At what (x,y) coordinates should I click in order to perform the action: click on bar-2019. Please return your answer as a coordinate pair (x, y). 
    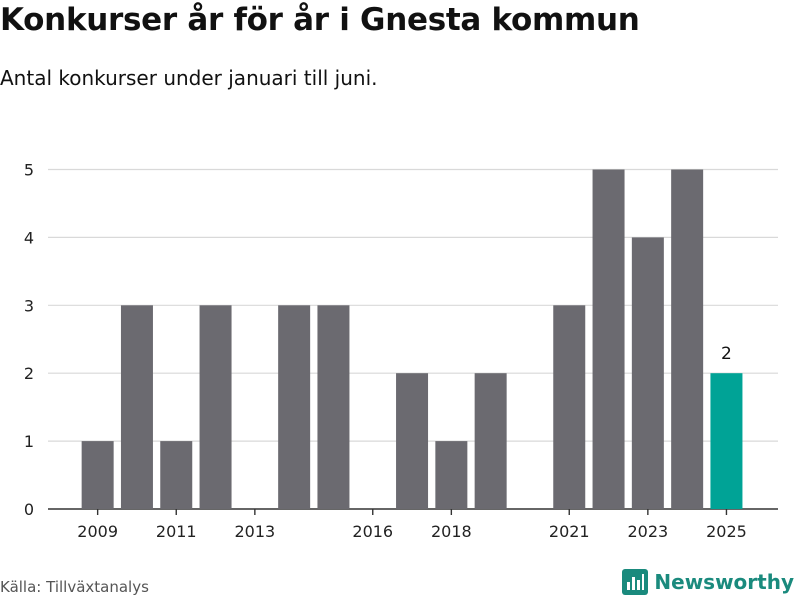
    Looking at the image, I should click on (490, 441).